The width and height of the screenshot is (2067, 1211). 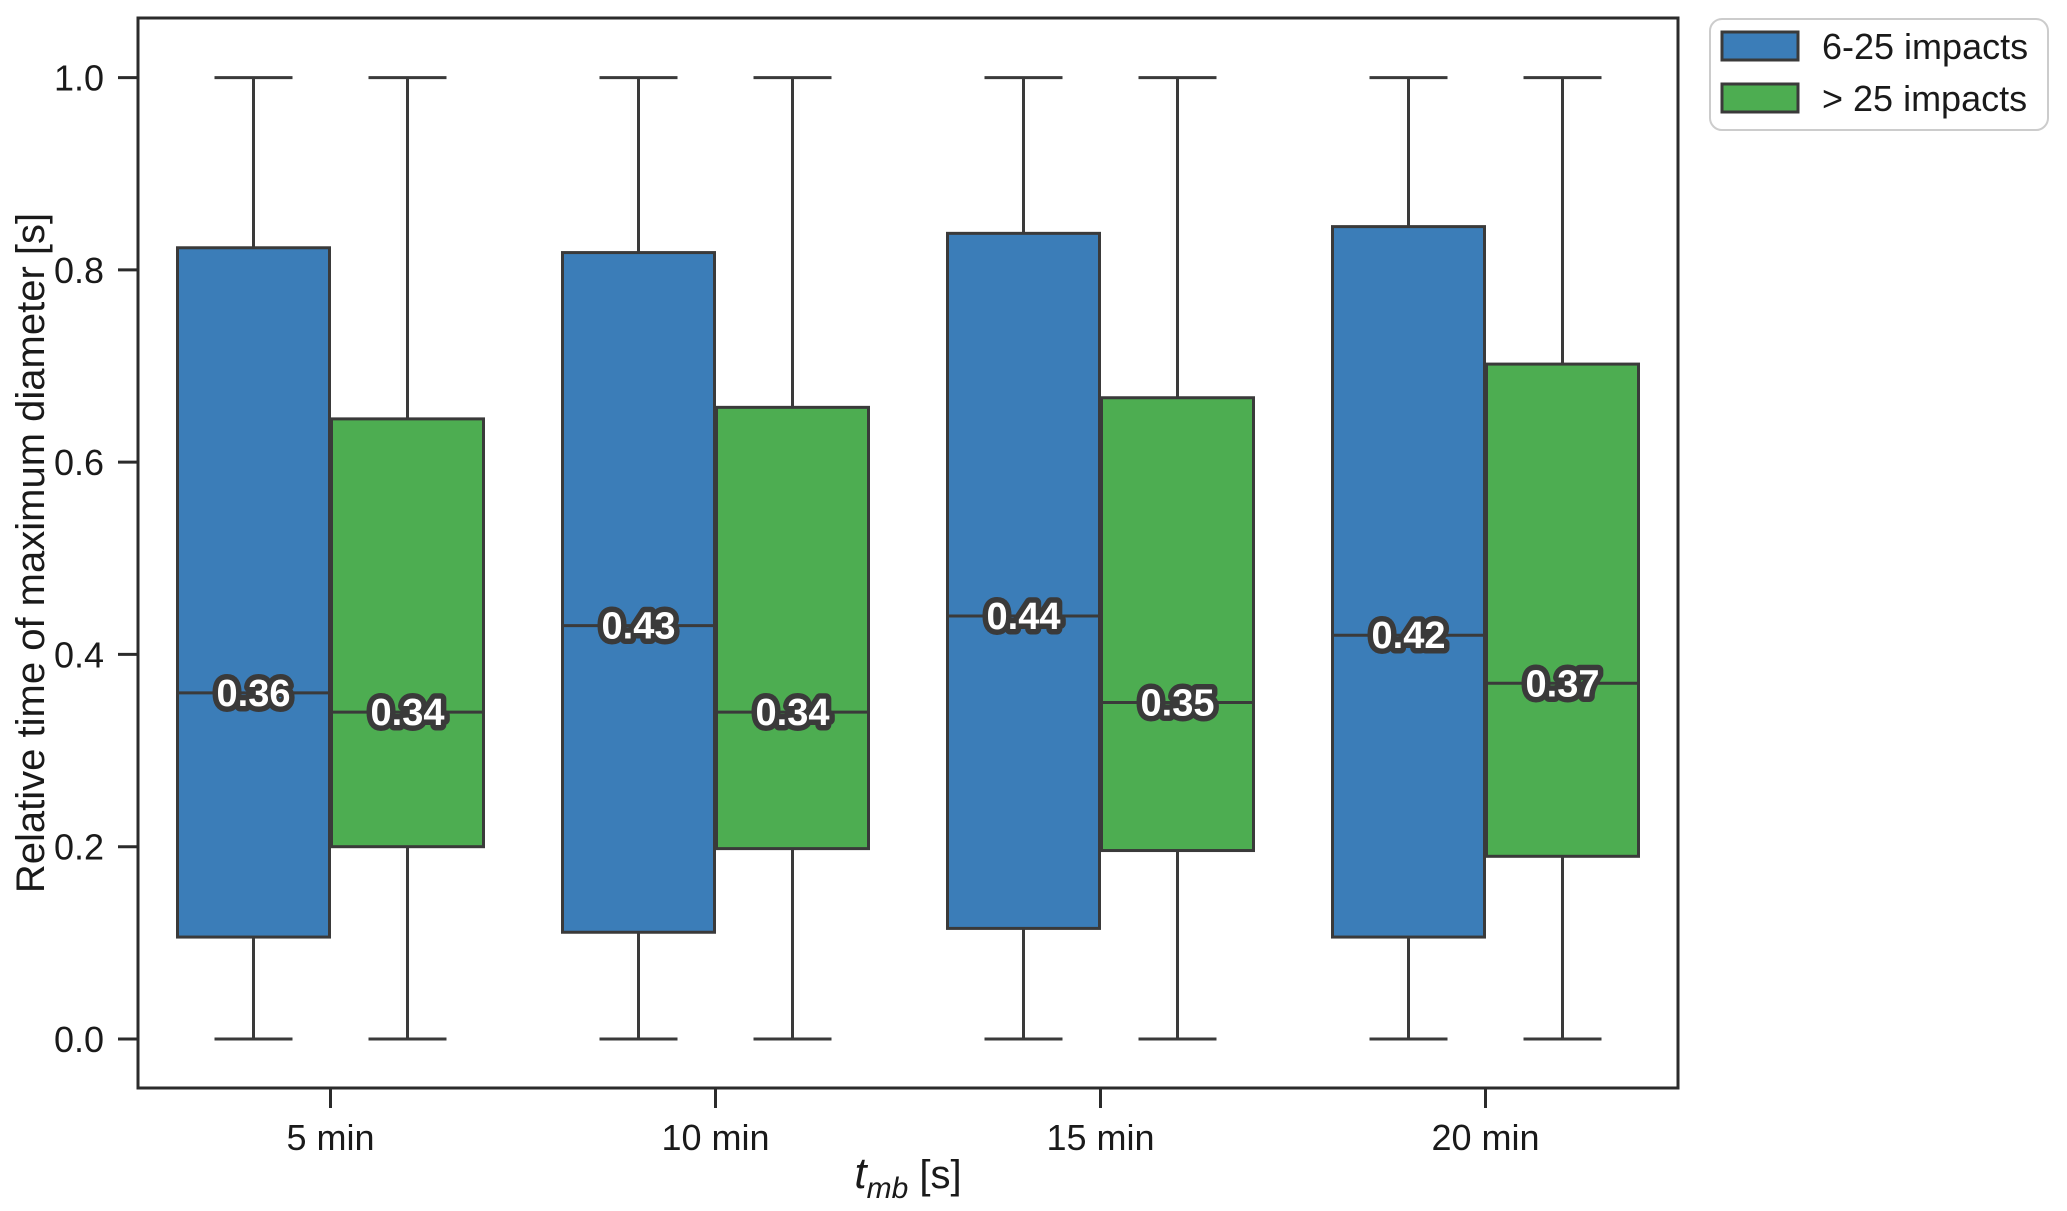 I want to click on median-value-label: 0.35, so click(x=1178, y=703).